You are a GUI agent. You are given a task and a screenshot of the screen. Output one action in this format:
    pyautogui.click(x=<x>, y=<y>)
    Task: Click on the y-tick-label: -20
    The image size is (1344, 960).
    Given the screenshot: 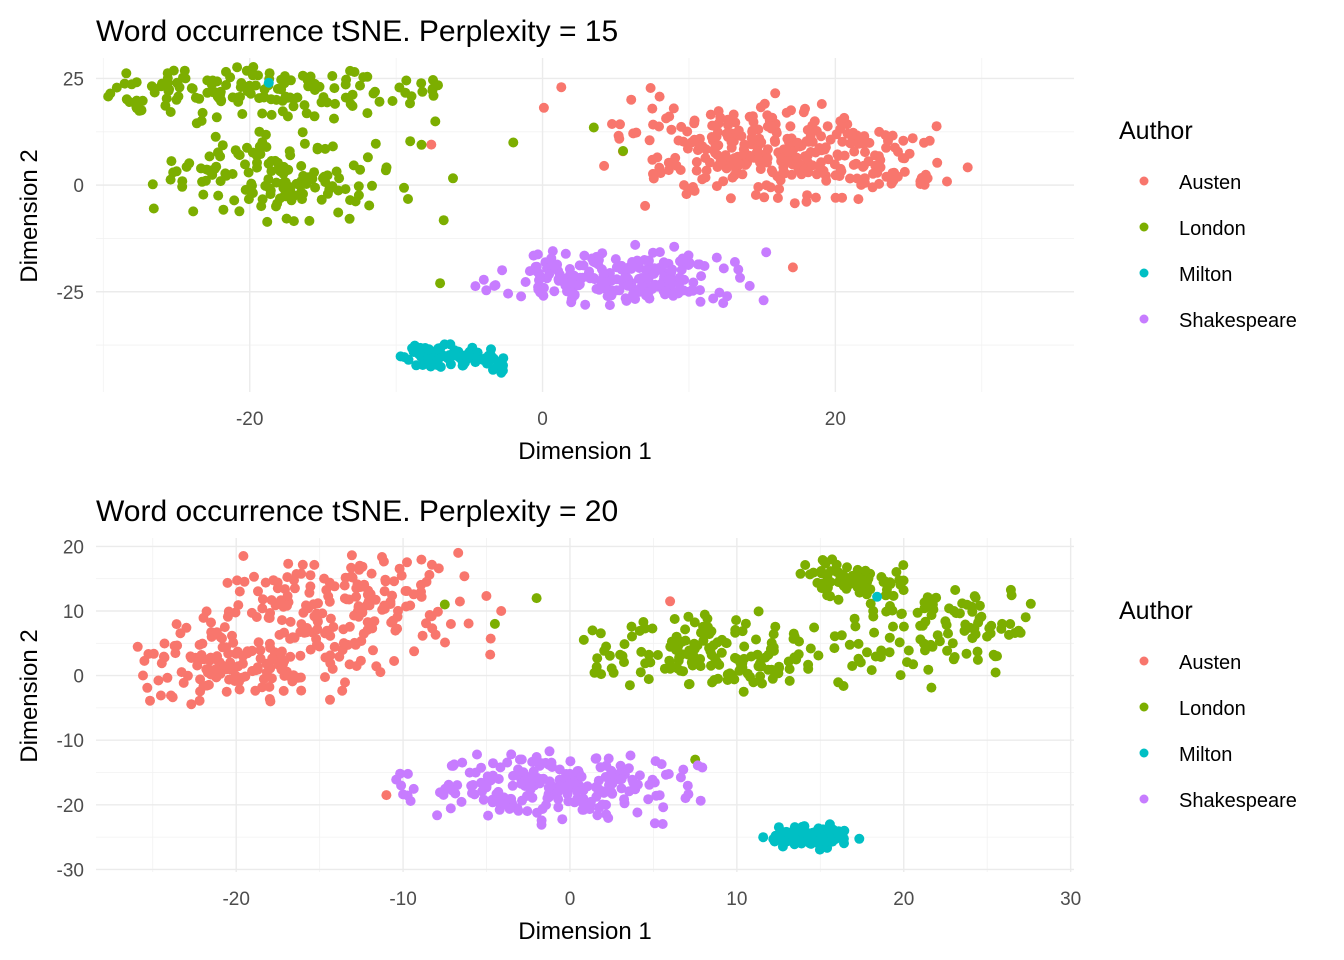 What is the action you would take?
    pyautogui.click(x=70, y=806)
    